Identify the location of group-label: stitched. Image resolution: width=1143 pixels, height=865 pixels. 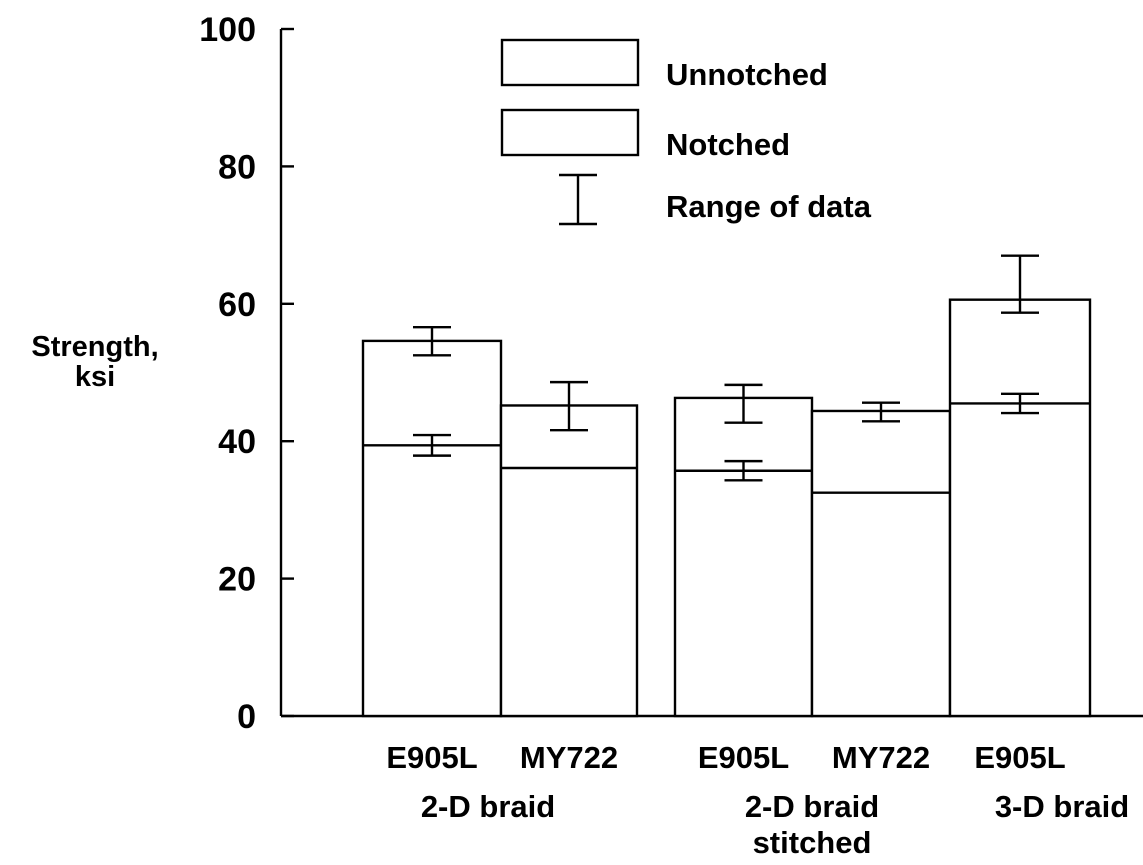
(812, 842).